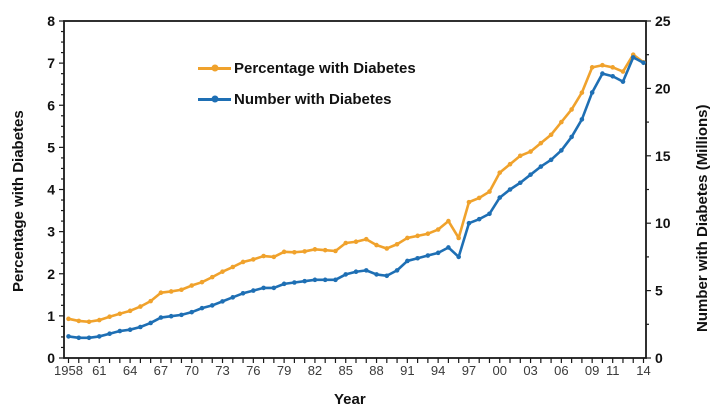  I want to click on legend-item-number: Number with Diabetes, so click(307, 99).